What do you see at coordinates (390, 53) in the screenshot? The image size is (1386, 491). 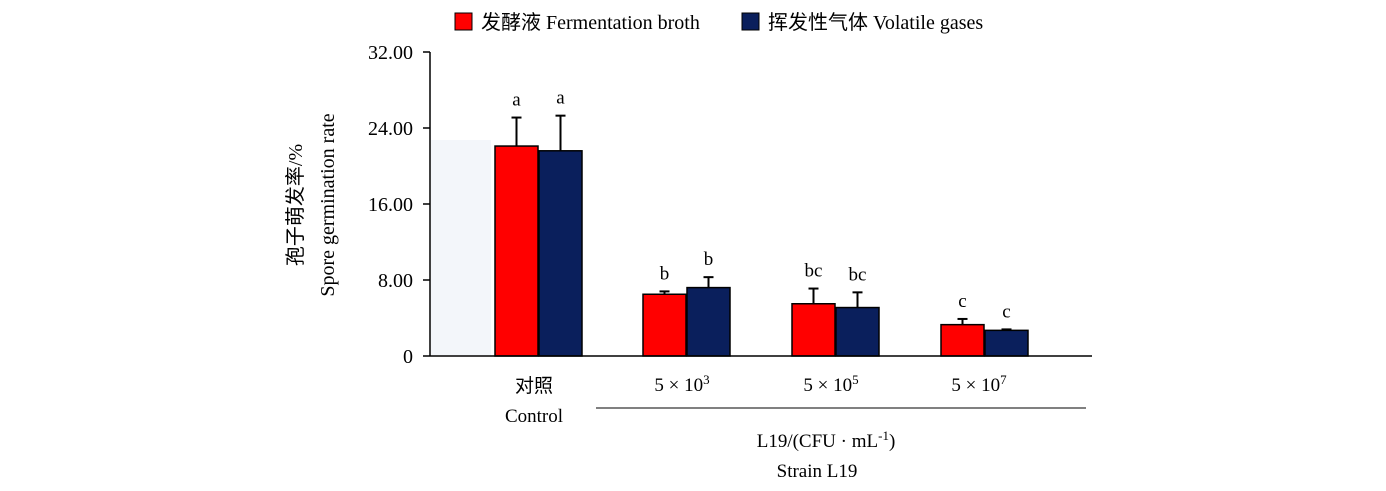 I see `y-tick-label: 32.00` at bounding box center [390, 53].